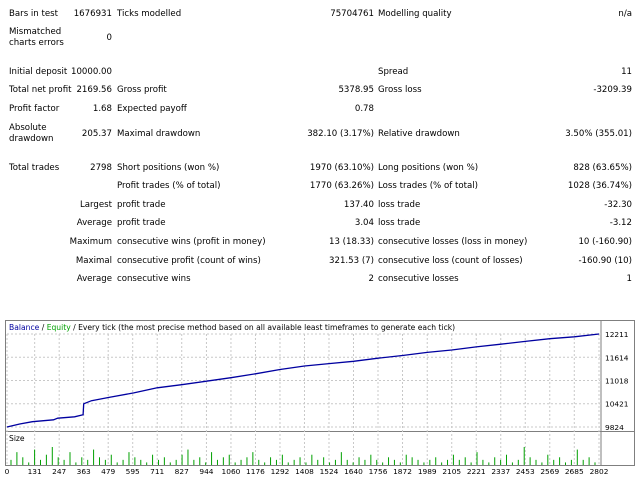 Image resolution: width=640 pixels, height=480 pixels. I want to click on bars-label: Bars in test, so click(33, 14).